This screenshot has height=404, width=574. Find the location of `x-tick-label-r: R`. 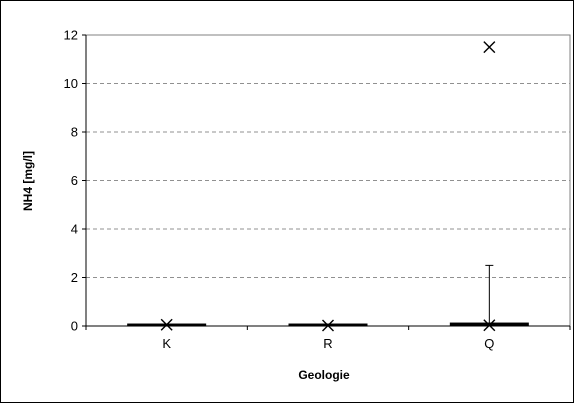

x-tick-label-r: R is located at coordinates (327, 343).